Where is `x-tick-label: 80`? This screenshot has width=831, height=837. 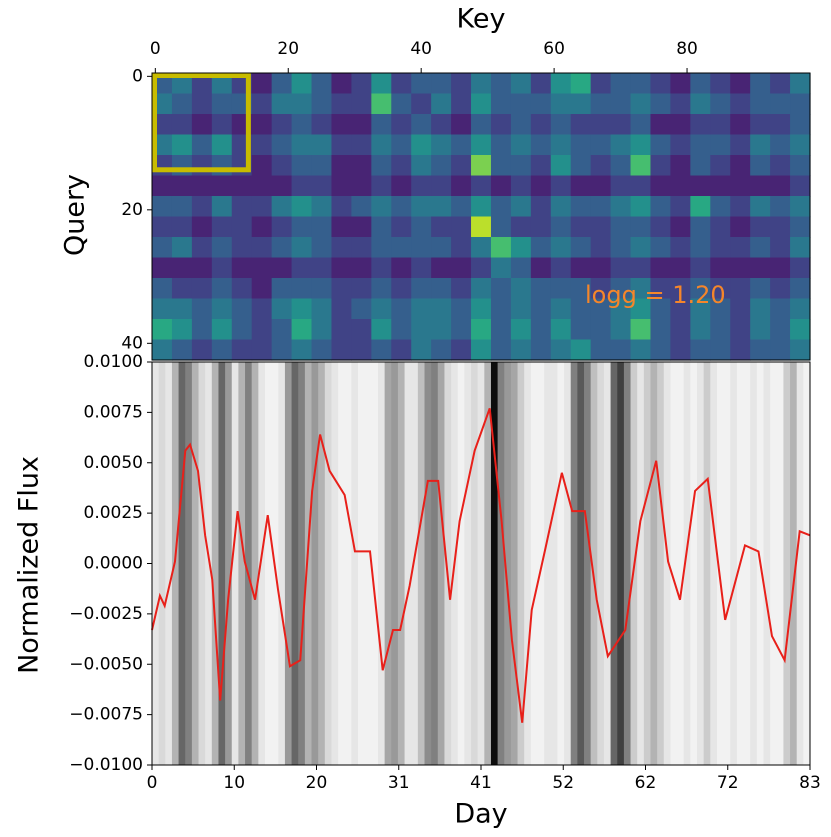 x-tick-label: 80 is located at coordinates (687, 49).